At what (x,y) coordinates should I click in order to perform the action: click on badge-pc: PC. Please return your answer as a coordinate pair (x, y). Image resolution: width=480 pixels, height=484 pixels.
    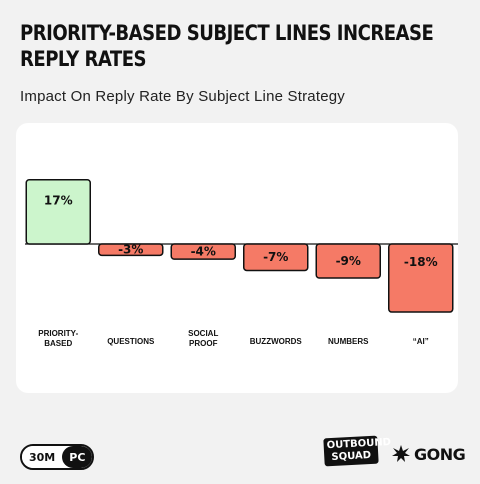
    Looking at the image, I should click on (77, 457).